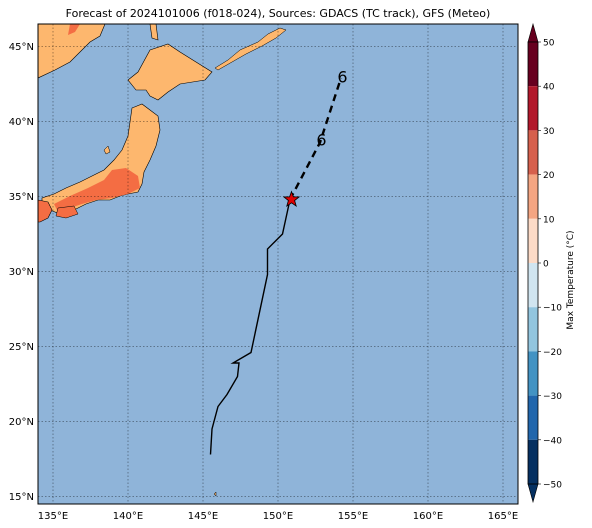  I want to click on storm-symbols: 66, so click(331, 109).